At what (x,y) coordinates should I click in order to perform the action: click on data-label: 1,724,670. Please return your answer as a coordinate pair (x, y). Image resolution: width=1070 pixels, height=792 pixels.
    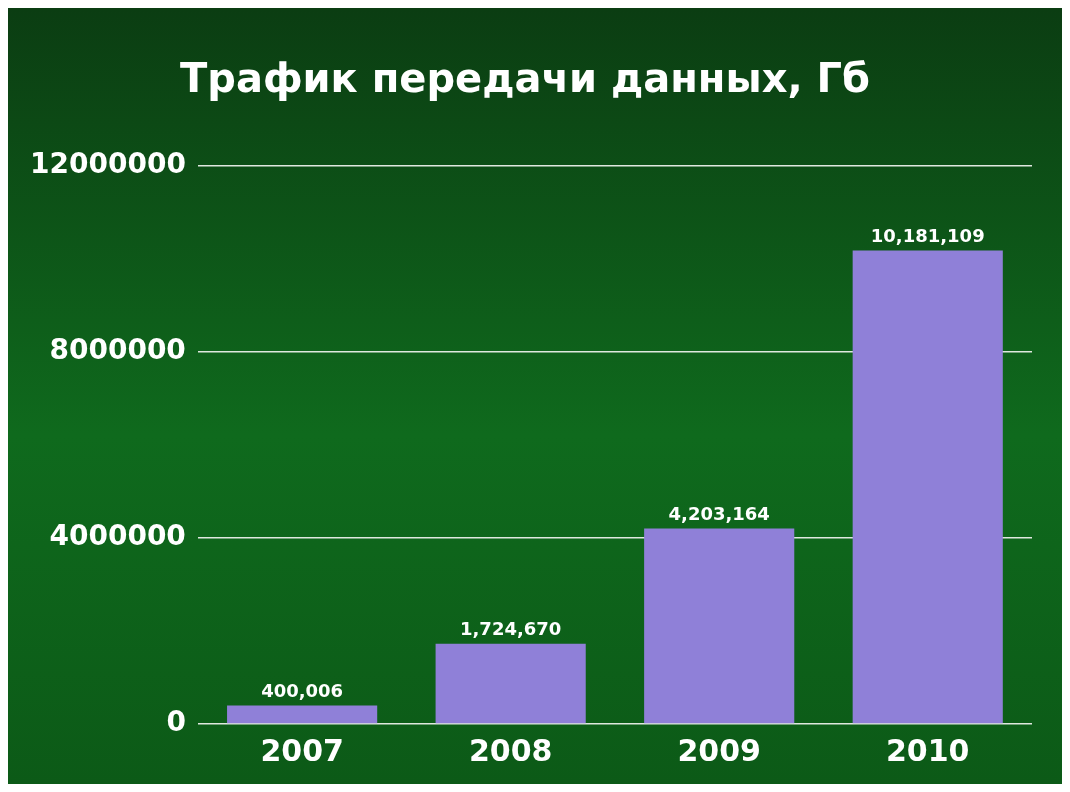
    Looking at the image, I should click on (510, 629).